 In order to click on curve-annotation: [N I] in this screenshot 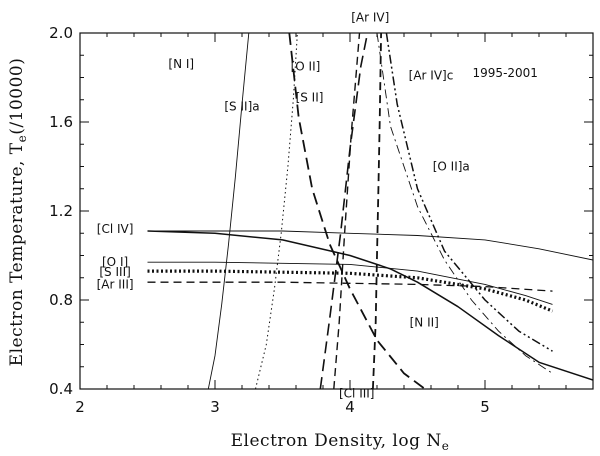, I will do `click(181, 64)`.